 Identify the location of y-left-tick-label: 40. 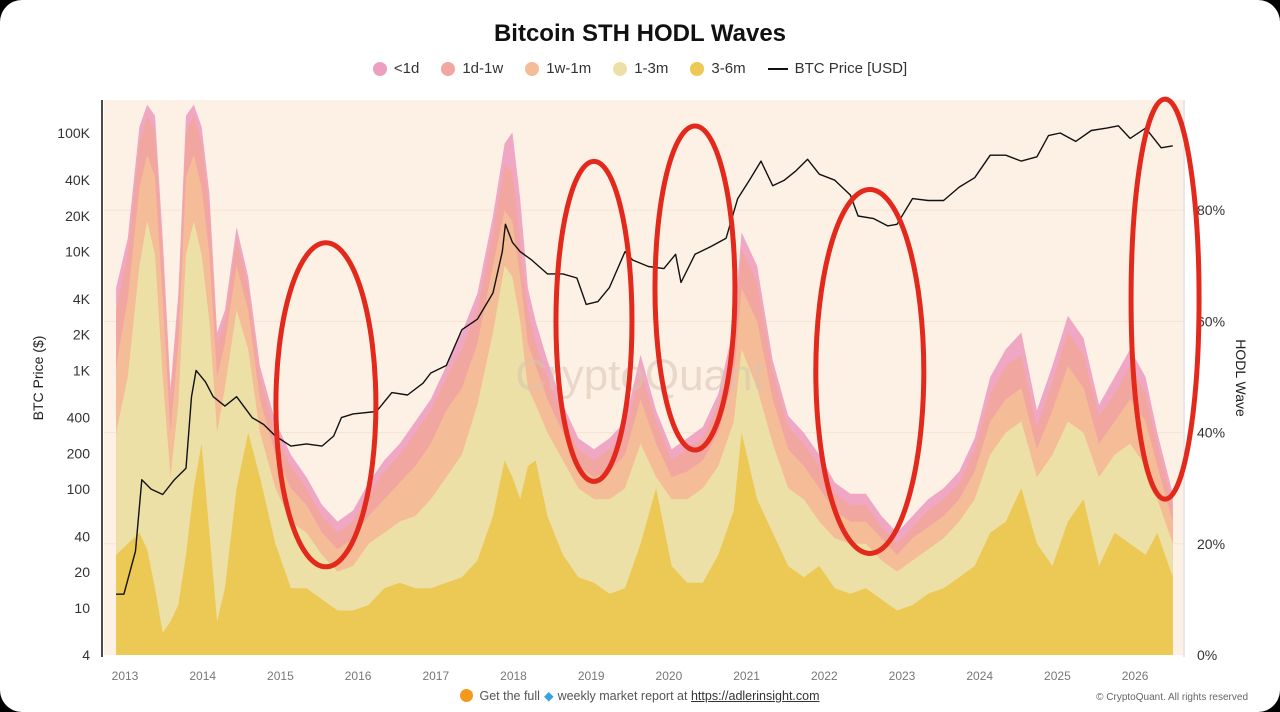
(82, 536).